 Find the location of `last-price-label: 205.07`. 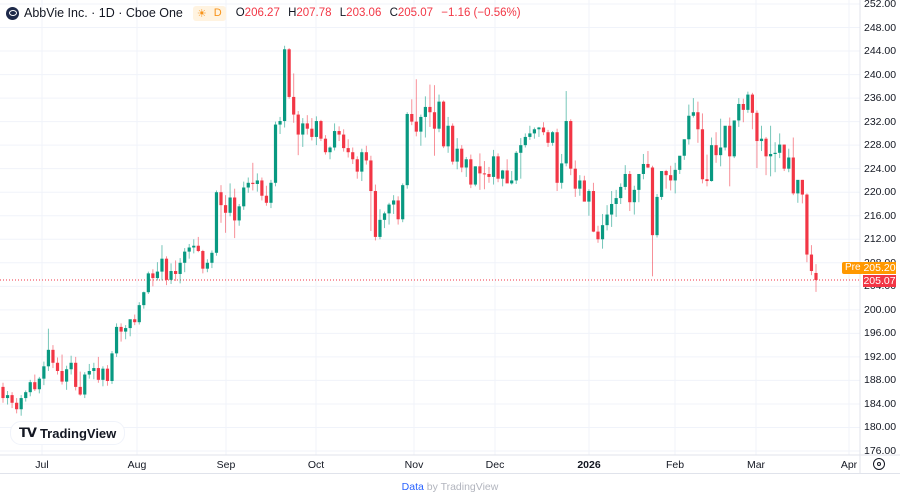

last-price-label: 205.07 is located at coordinates (879, 281).